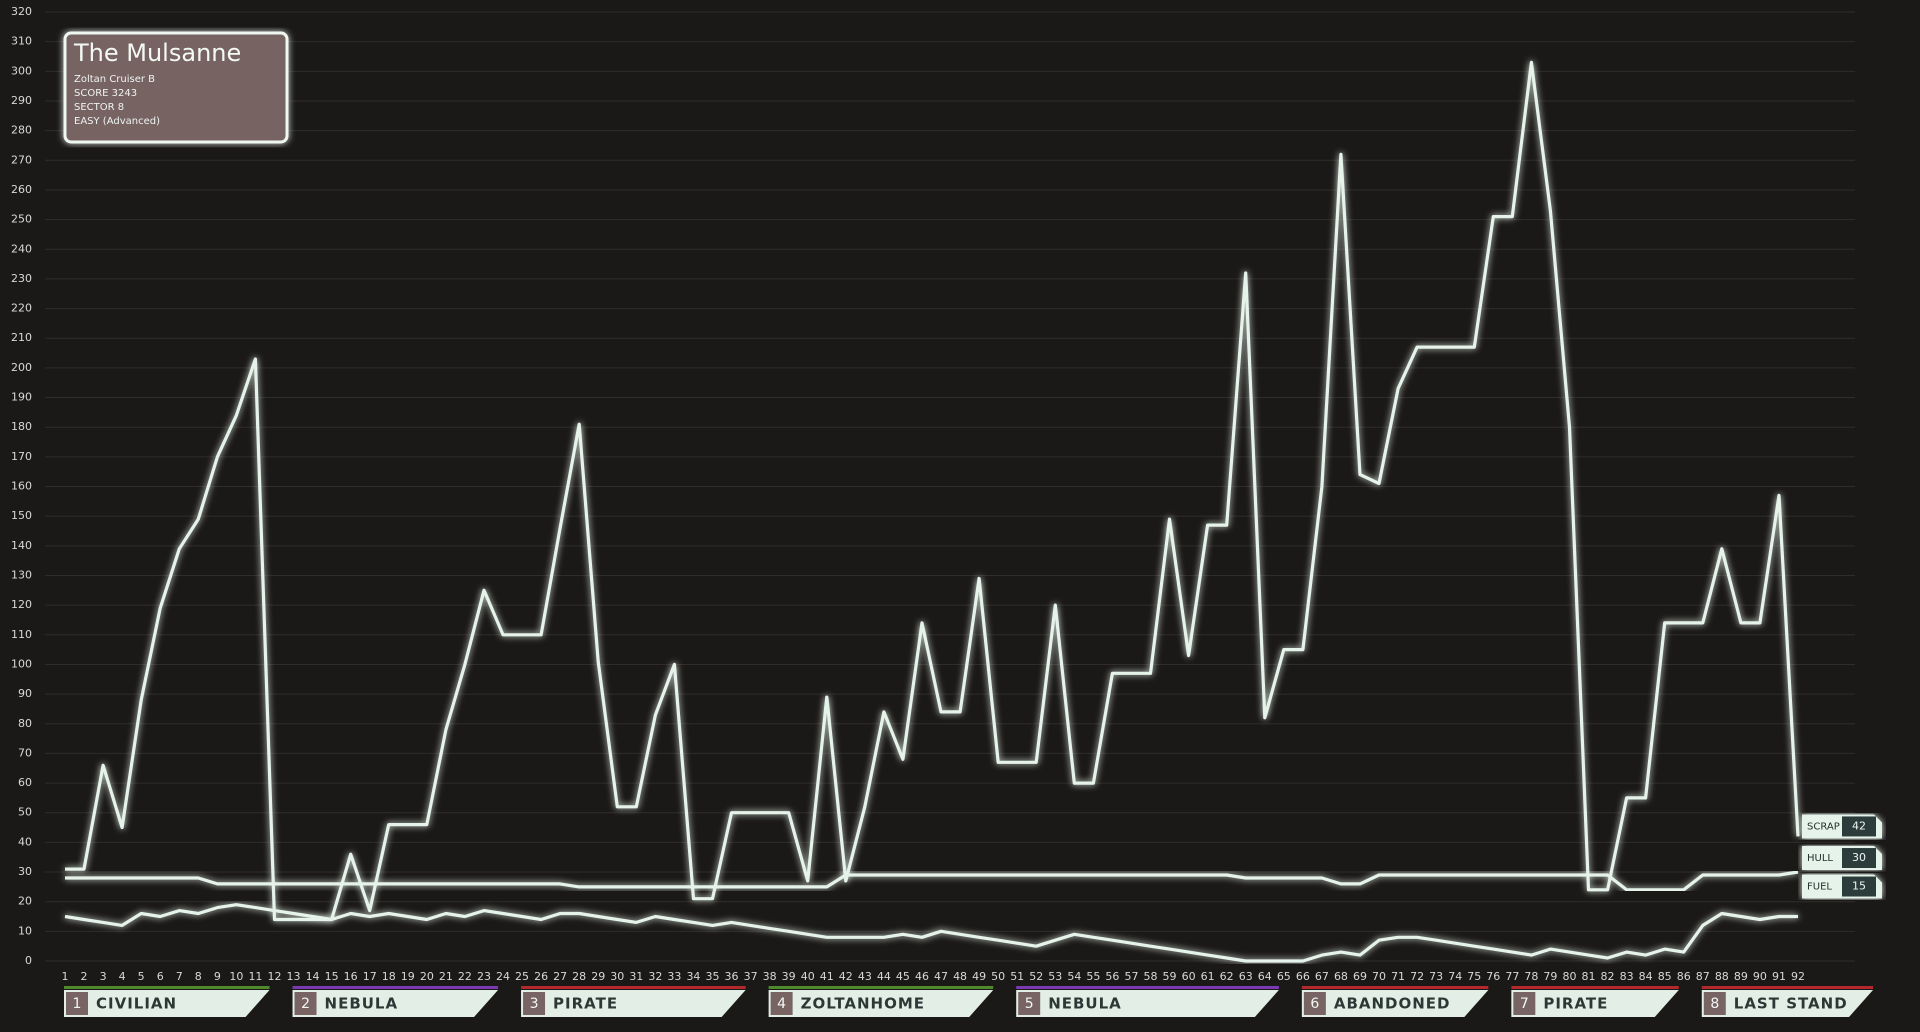 The image size is (1920, 1032). Describe the element at coordinates (1208, 976) in the screenshot. I see `x-tick-label: 61` at that location.